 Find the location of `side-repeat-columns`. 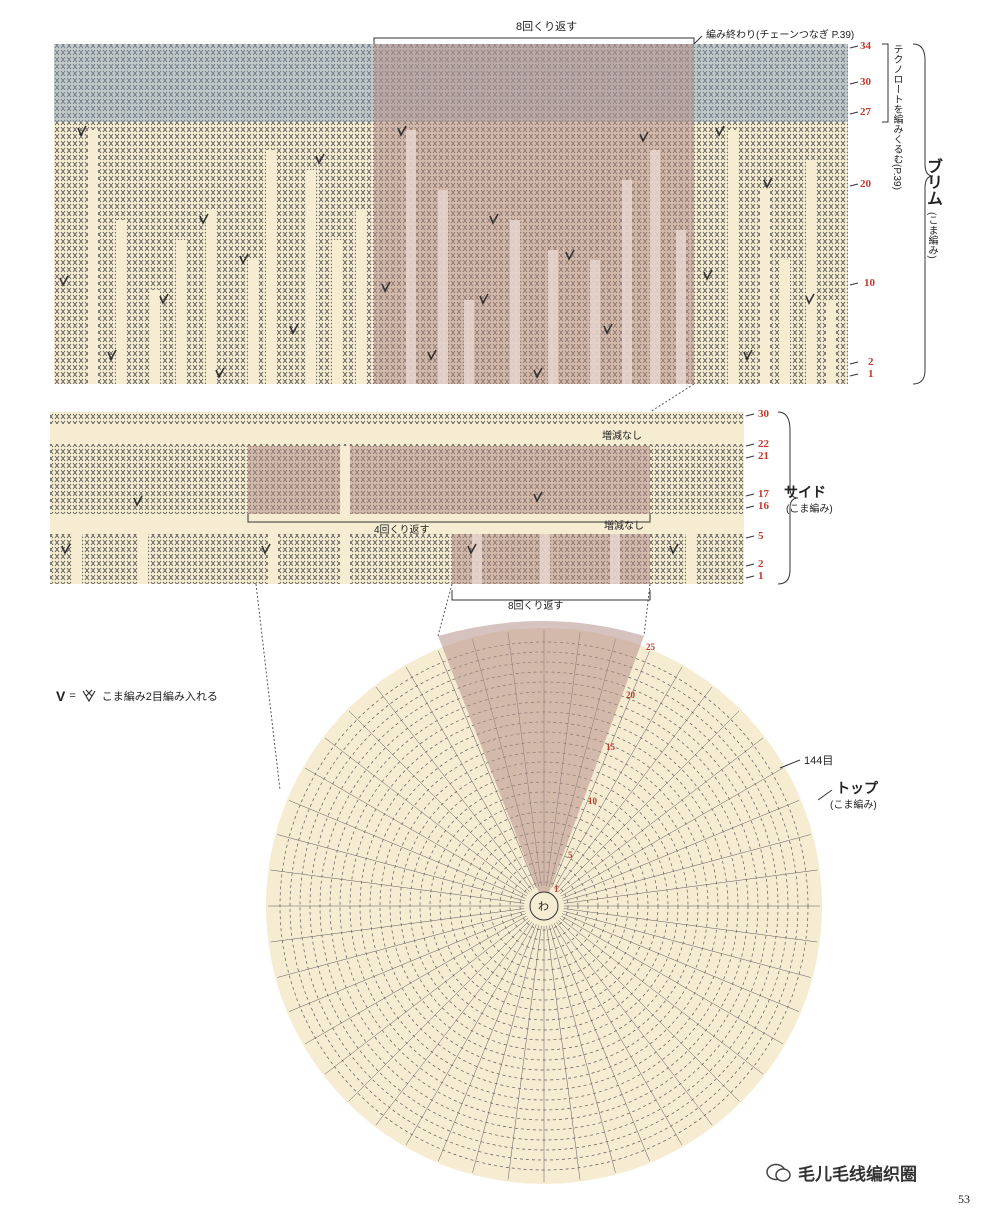

side-repeat-columns is located at coordinates (546, 559).